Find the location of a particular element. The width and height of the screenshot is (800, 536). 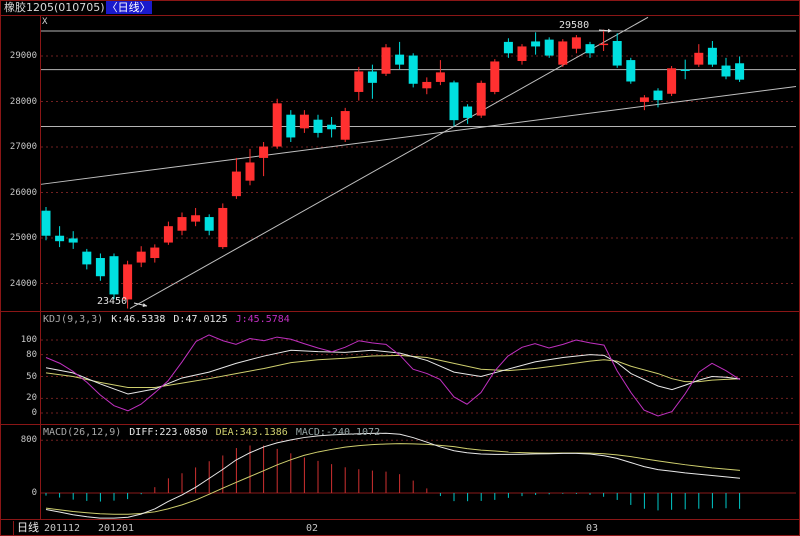

corner-cell is located at coordinates (7, 528).